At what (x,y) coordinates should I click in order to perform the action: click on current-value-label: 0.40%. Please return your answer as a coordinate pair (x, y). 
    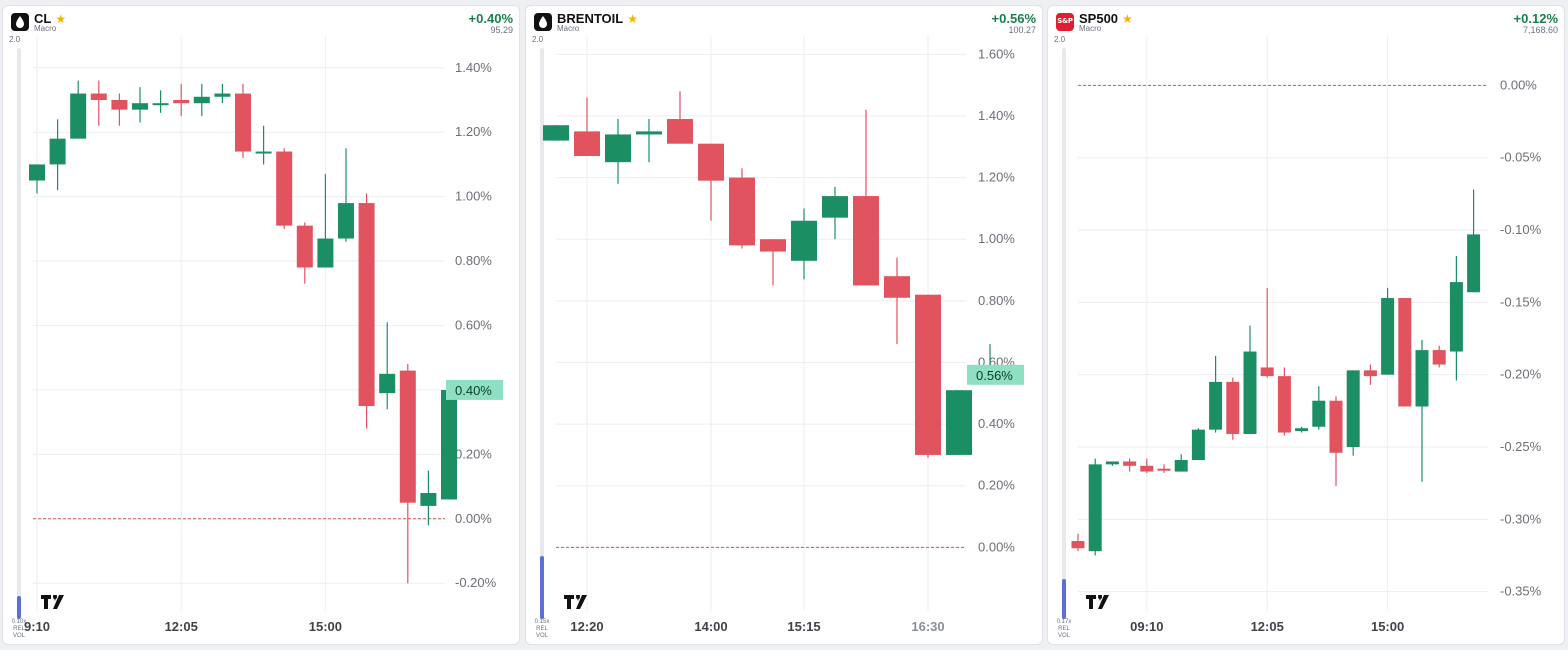
    Looking at the image, I should click on (473, 390).